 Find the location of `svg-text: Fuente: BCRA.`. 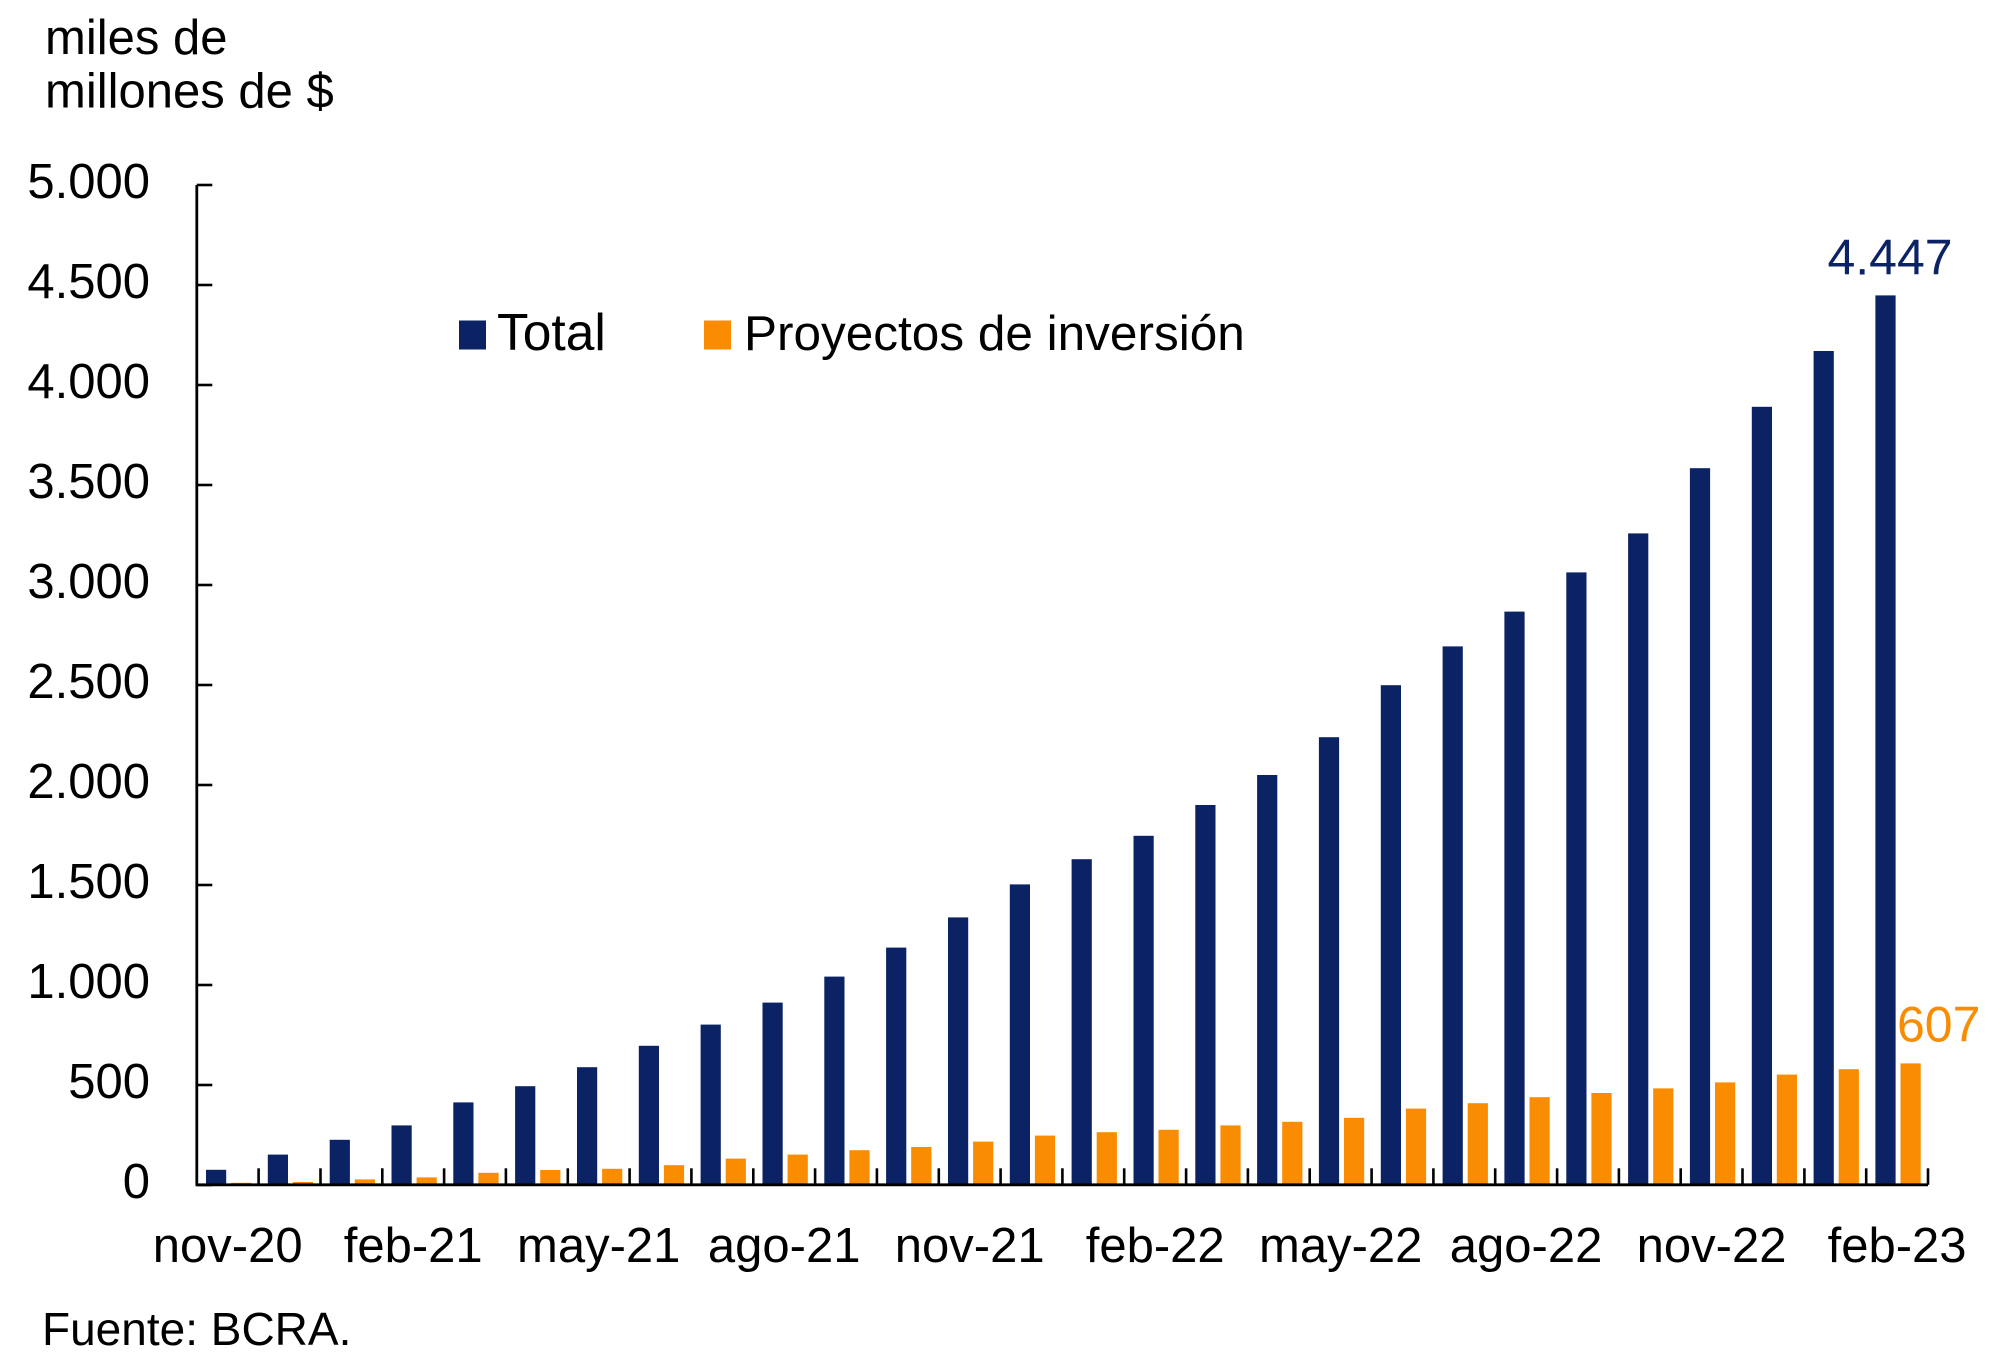

svg-text: Fuente: BCRA. is located at coordinates (196, 1329).